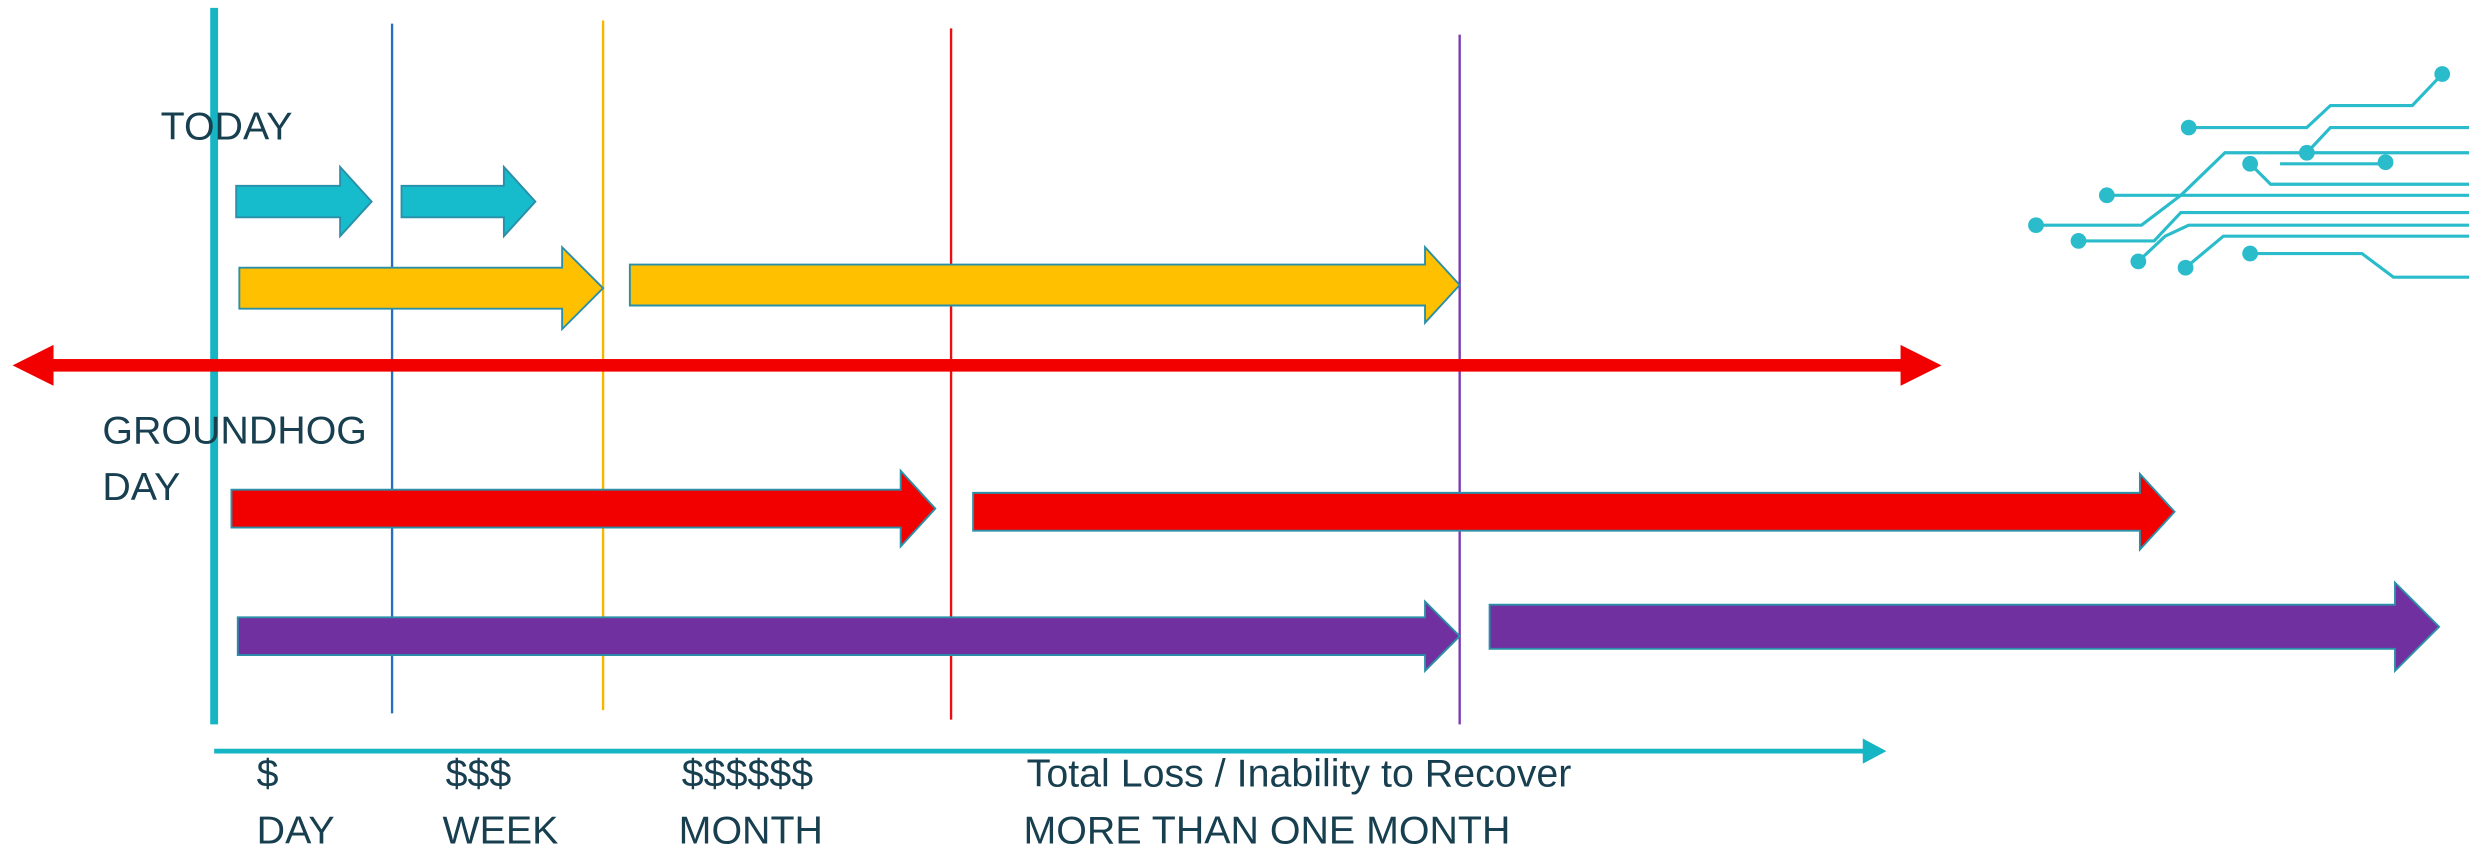 This screenshot has width=2469, height=856. Describe the element at coordinates (1299, 774) in the screenshot. I see `cost-label: Total Loss / Inability to Recover` at that location.